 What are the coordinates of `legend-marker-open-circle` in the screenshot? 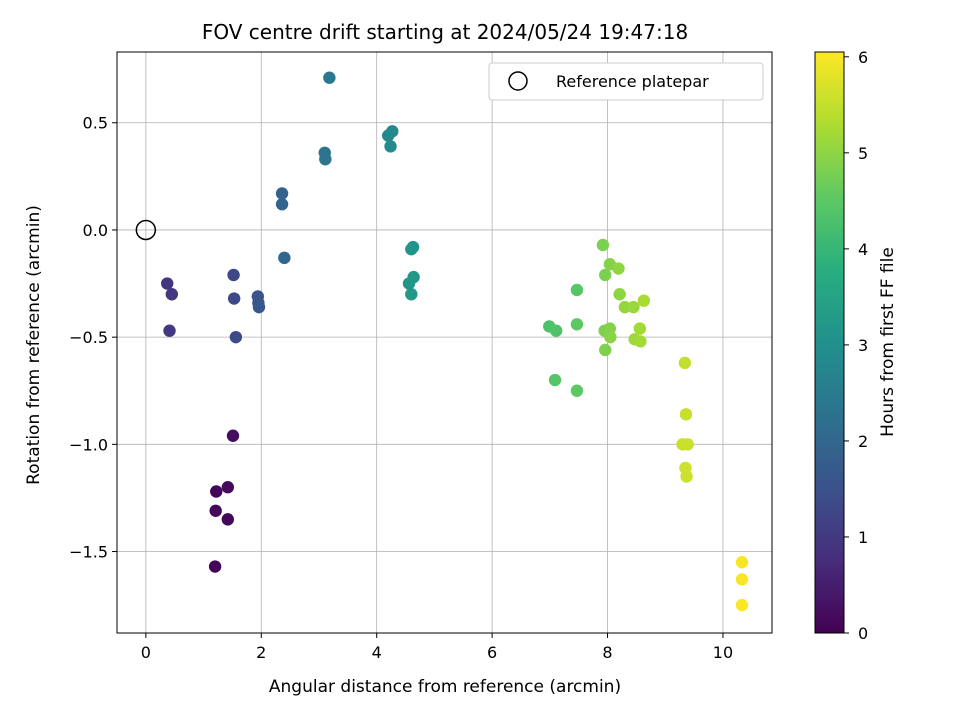 It's located at (518, 81).